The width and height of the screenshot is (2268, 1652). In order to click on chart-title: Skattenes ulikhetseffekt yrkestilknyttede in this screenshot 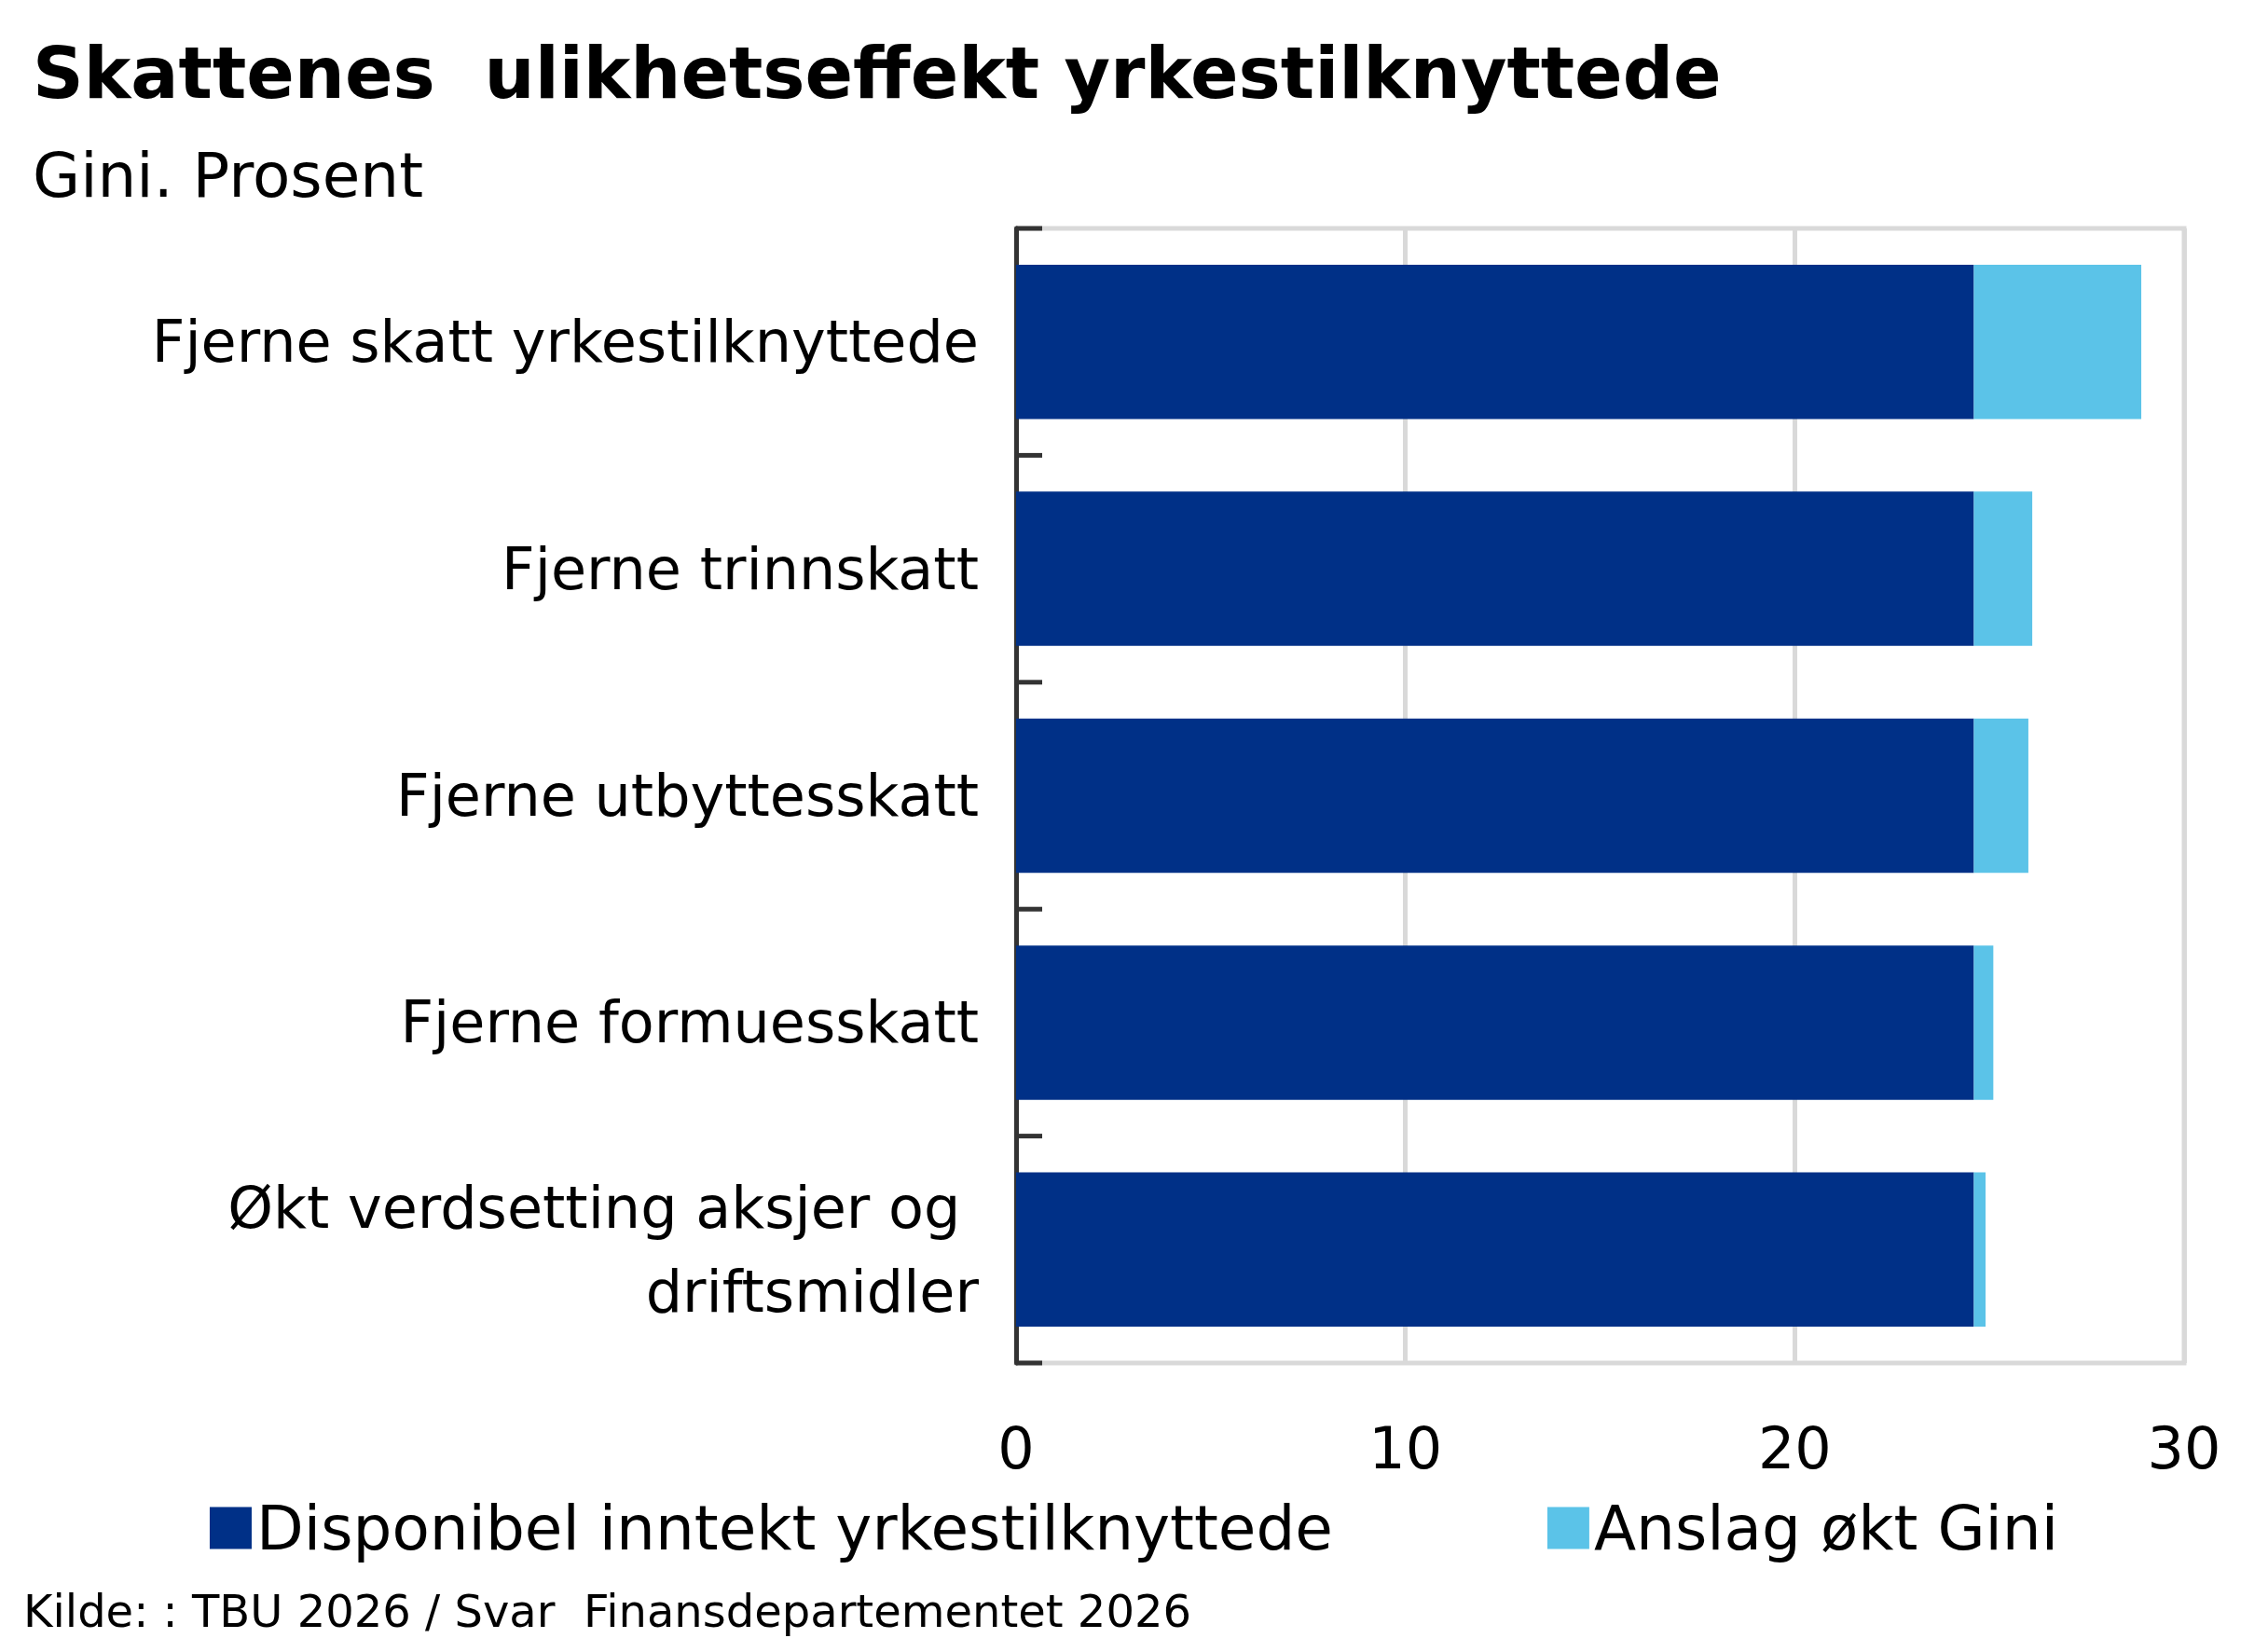, I will do `click(878, 73)`.